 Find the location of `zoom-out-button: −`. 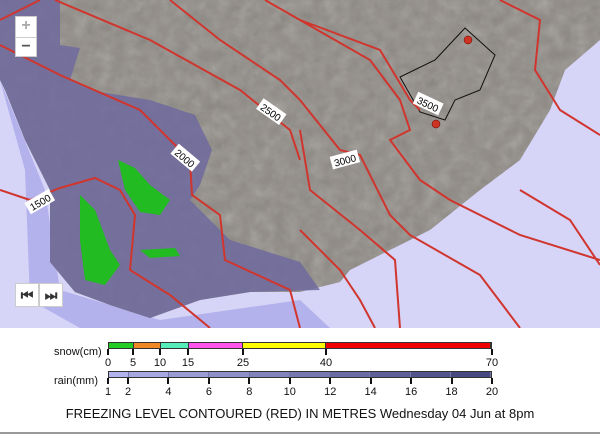

zoom-out-button: − is located at coordinates (26, 47).